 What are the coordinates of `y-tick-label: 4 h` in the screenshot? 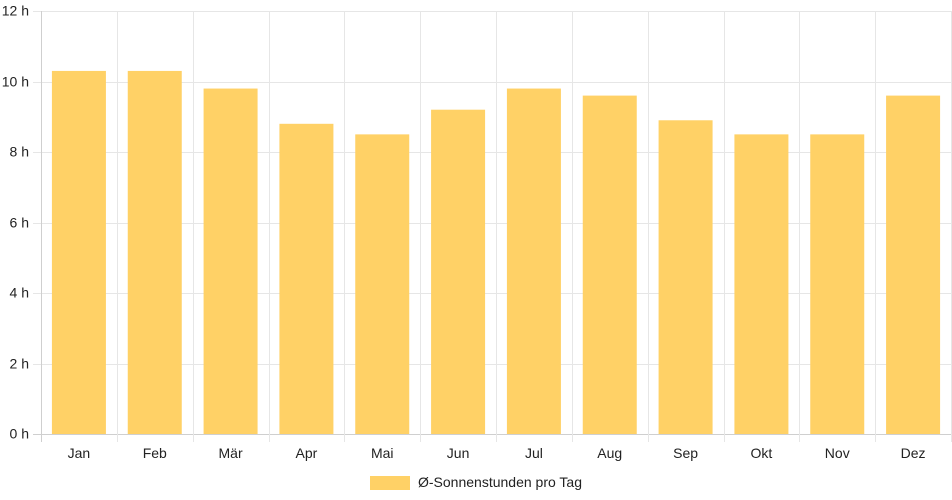 It's located at (19, 293).